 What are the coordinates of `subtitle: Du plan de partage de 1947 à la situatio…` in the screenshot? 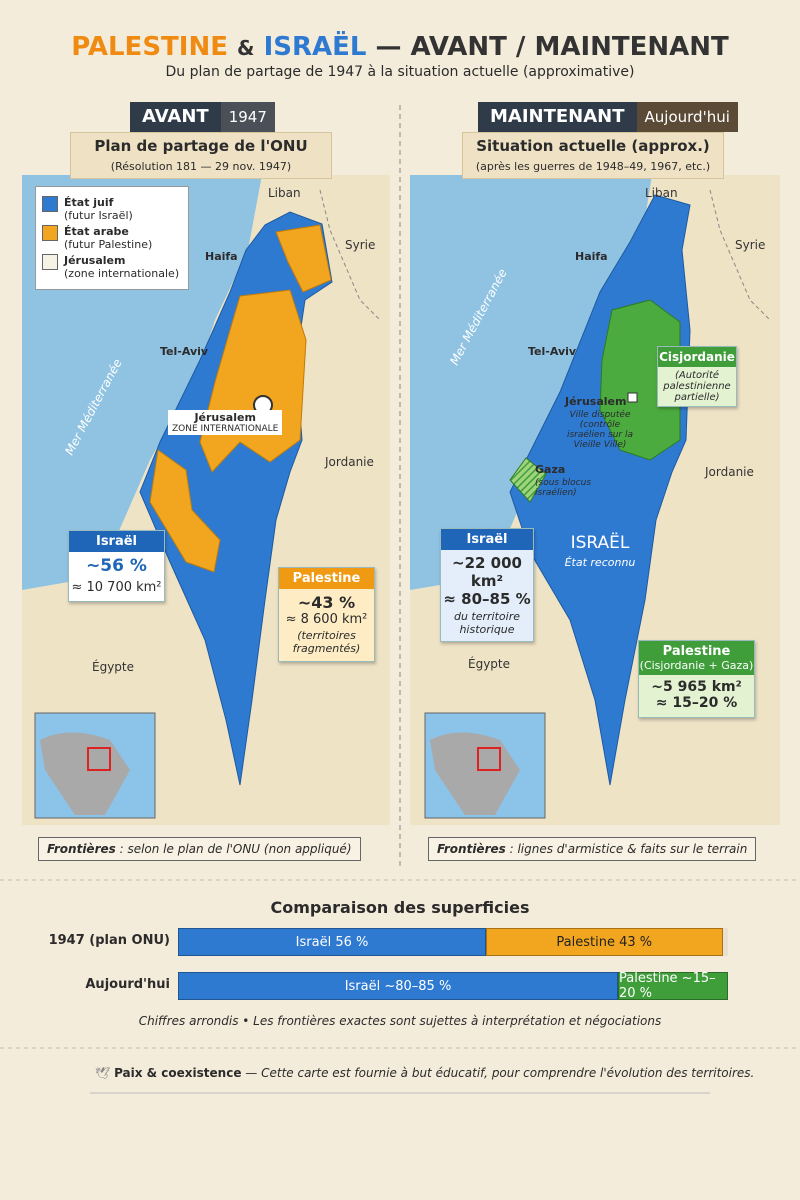 It's located at (400, 72).